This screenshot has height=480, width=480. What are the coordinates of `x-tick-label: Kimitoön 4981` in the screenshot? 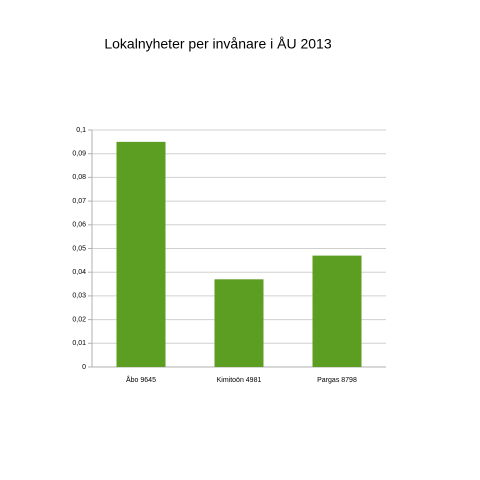 It's located at (239, 380).